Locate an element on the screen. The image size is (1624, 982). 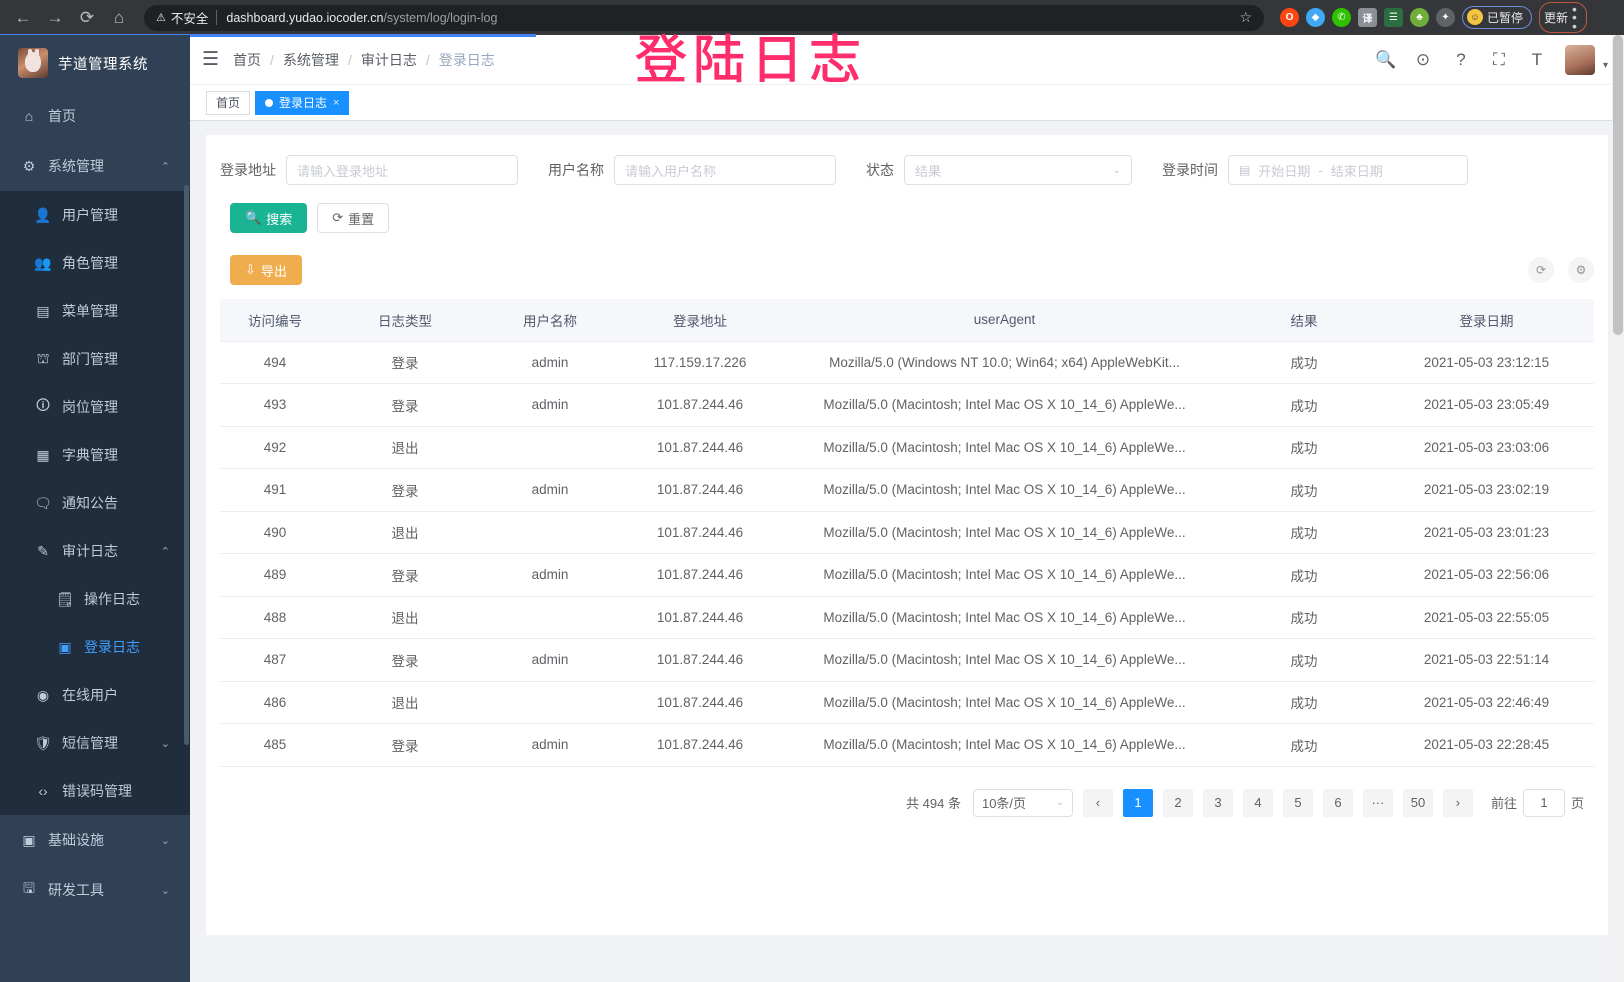
sidebar-item-sms-mgmt: 🛡 短信管理 ⌄ is located at coordinates (95, 743).